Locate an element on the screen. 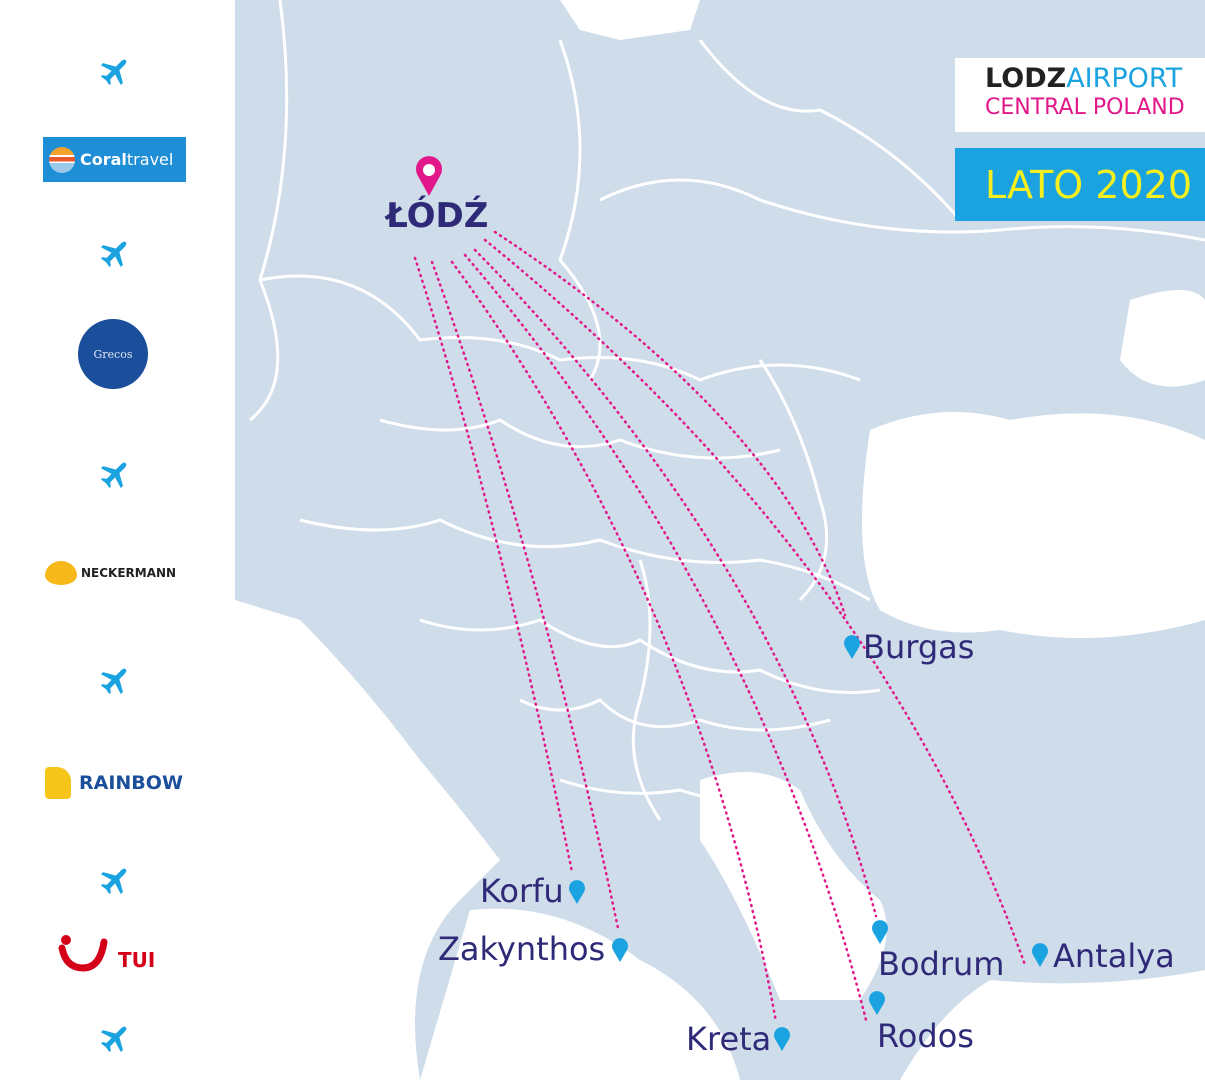 The width and height of the screenshot is (1205, 1080). map-pin-icon is located at coordinates (429, 176).